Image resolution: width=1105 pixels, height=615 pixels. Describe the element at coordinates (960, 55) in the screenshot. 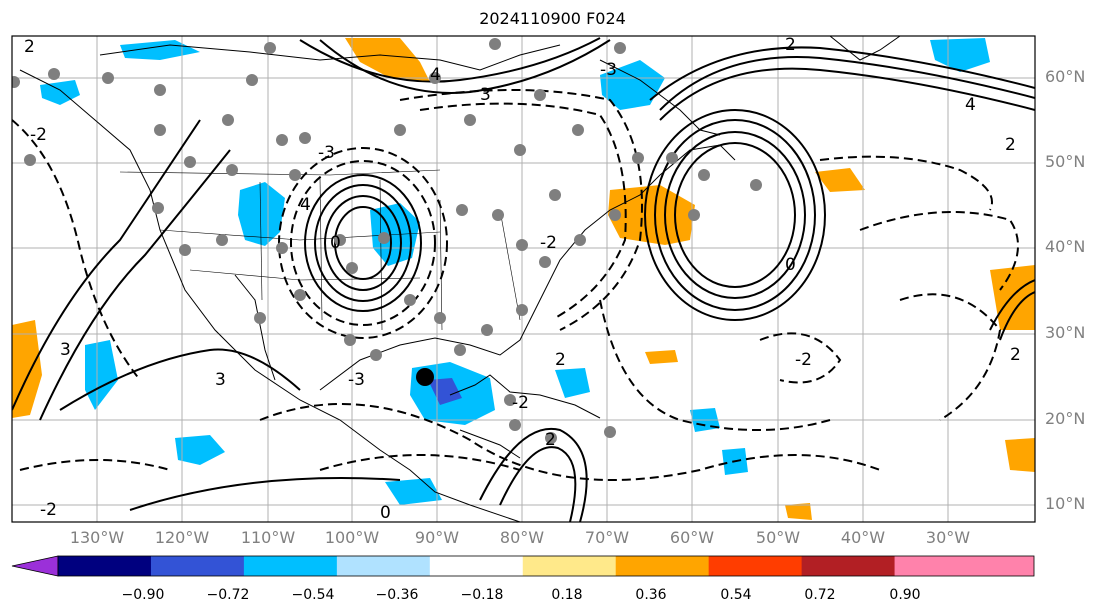

I see `blue-area-greenland` at that location.